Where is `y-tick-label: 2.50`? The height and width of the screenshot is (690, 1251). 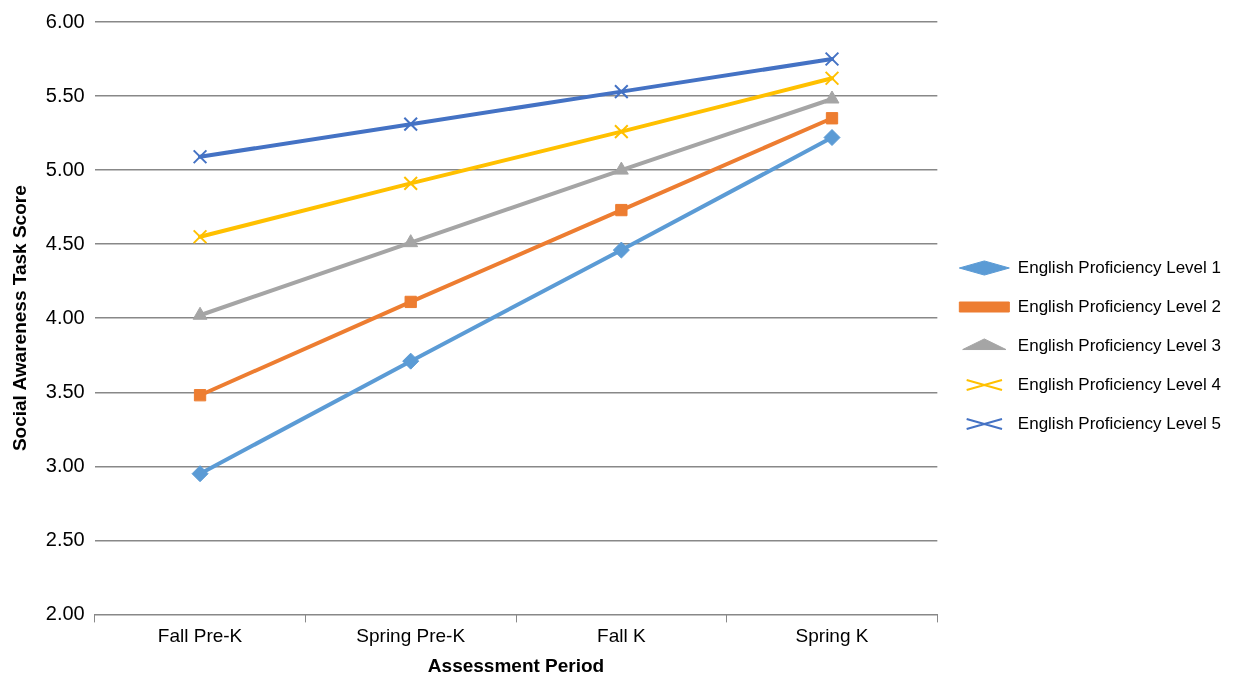 y-tick-label: 2.50 is located at coordinates (65, 538).